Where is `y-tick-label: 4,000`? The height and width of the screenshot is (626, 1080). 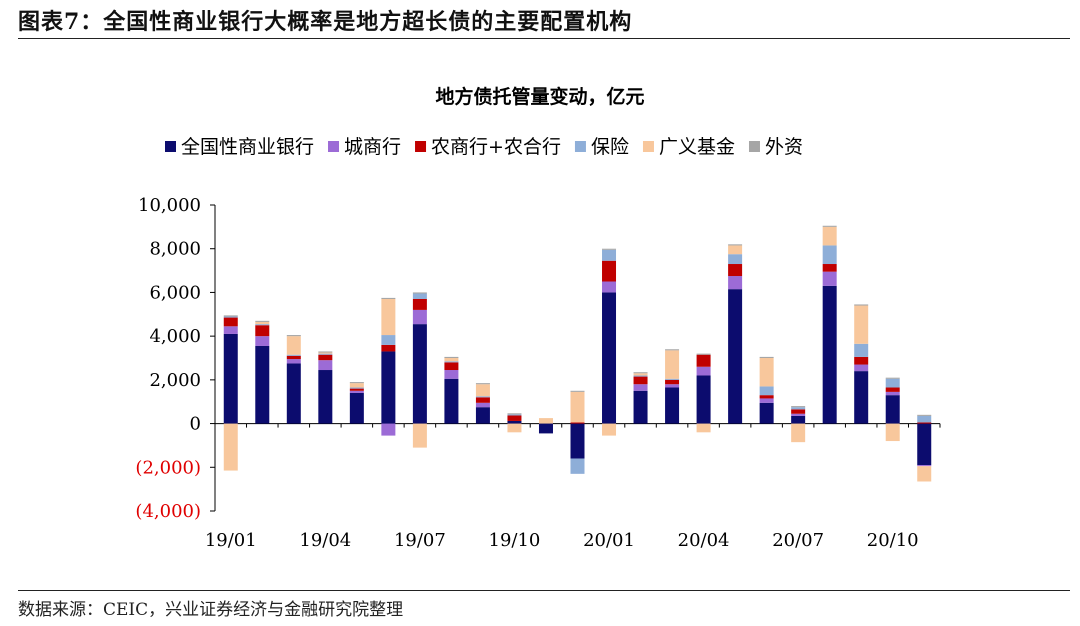 y-tick-label: 4,000 is located at coordinates (175, 336).